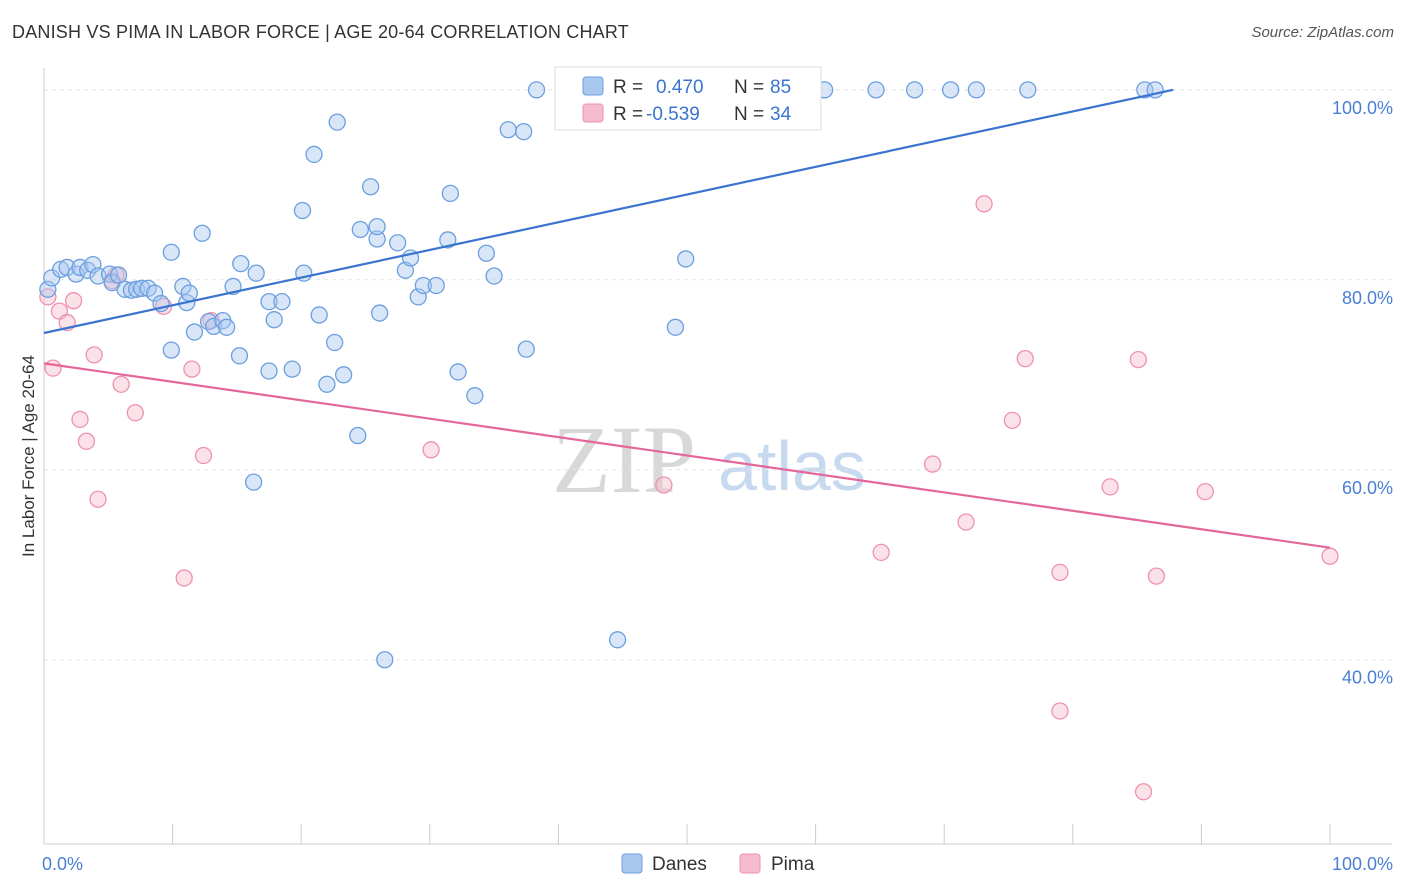 This screenshot has height=892, width=1406. Describe the element at coordinates (1367, 678) in the screenshot. I see `y-tick-label: 40.0%` at that location.